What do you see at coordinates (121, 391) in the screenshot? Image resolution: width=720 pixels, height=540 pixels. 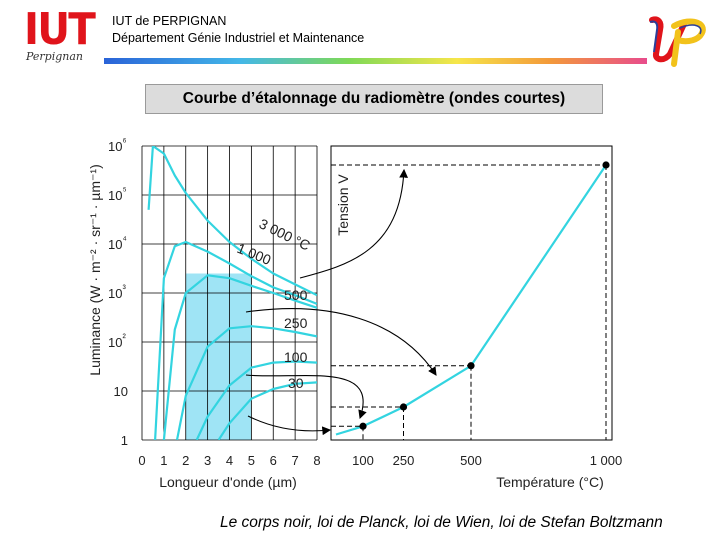 I see `y-tick-label: 10` at bounding box center [121, 391].